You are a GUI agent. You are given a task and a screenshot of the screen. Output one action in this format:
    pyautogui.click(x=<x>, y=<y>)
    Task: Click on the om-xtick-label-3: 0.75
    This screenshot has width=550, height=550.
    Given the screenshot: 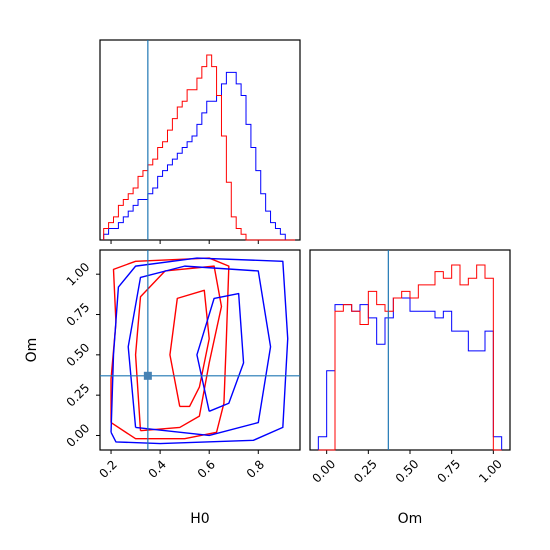 What is the action you would take?
    pyautogui.click(x=448, y=471)
    